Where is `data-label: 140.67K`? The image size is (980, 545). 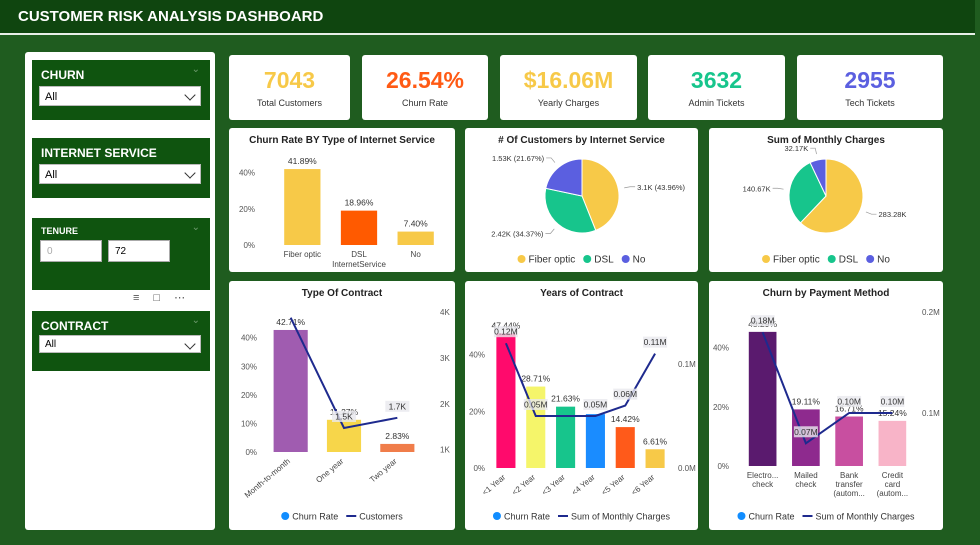
data-label: 140.67K is located at coordinates (757, 188).